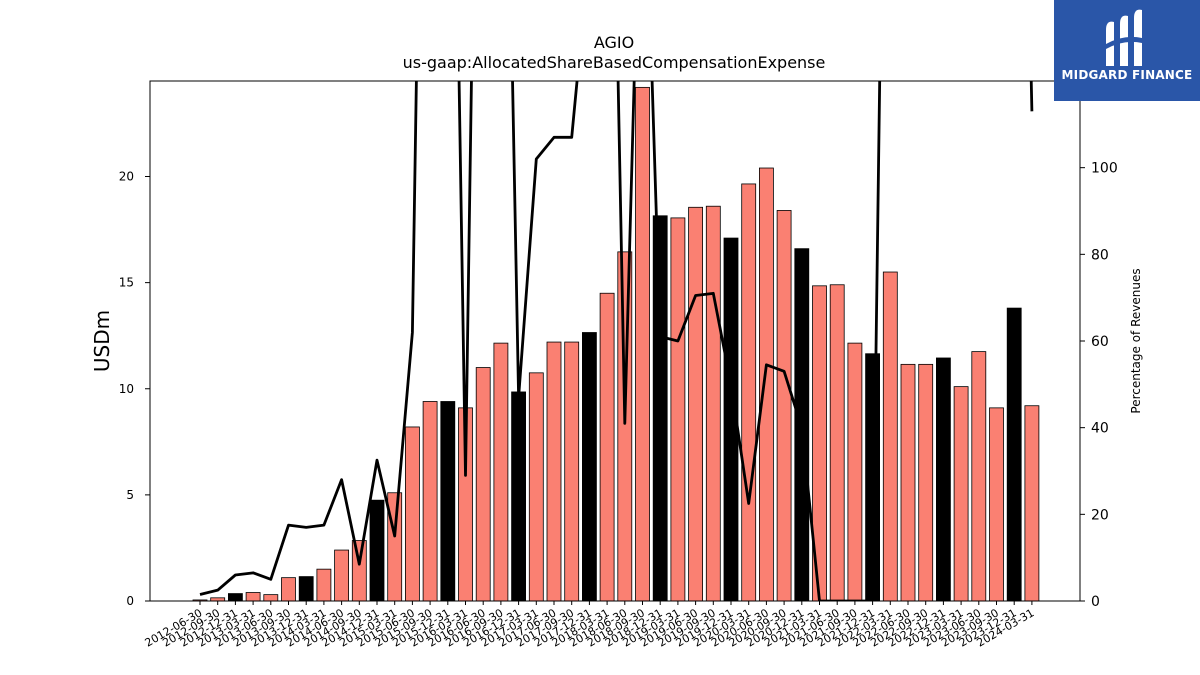  I want to click on logo-name: MIDGARD FINANCE, so click(1127, 75).